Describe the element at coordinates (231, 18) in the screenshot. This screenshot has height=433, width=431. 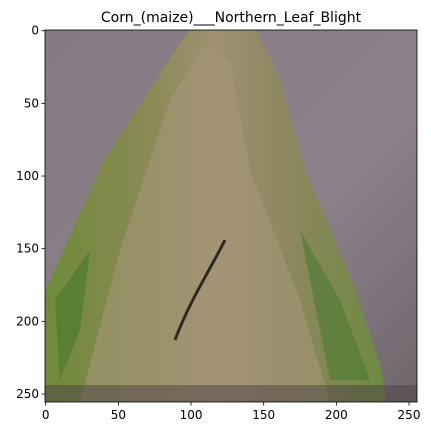
I see `chart-title: Corn_(maize)___Northern_Leaf_Blight` at that location.